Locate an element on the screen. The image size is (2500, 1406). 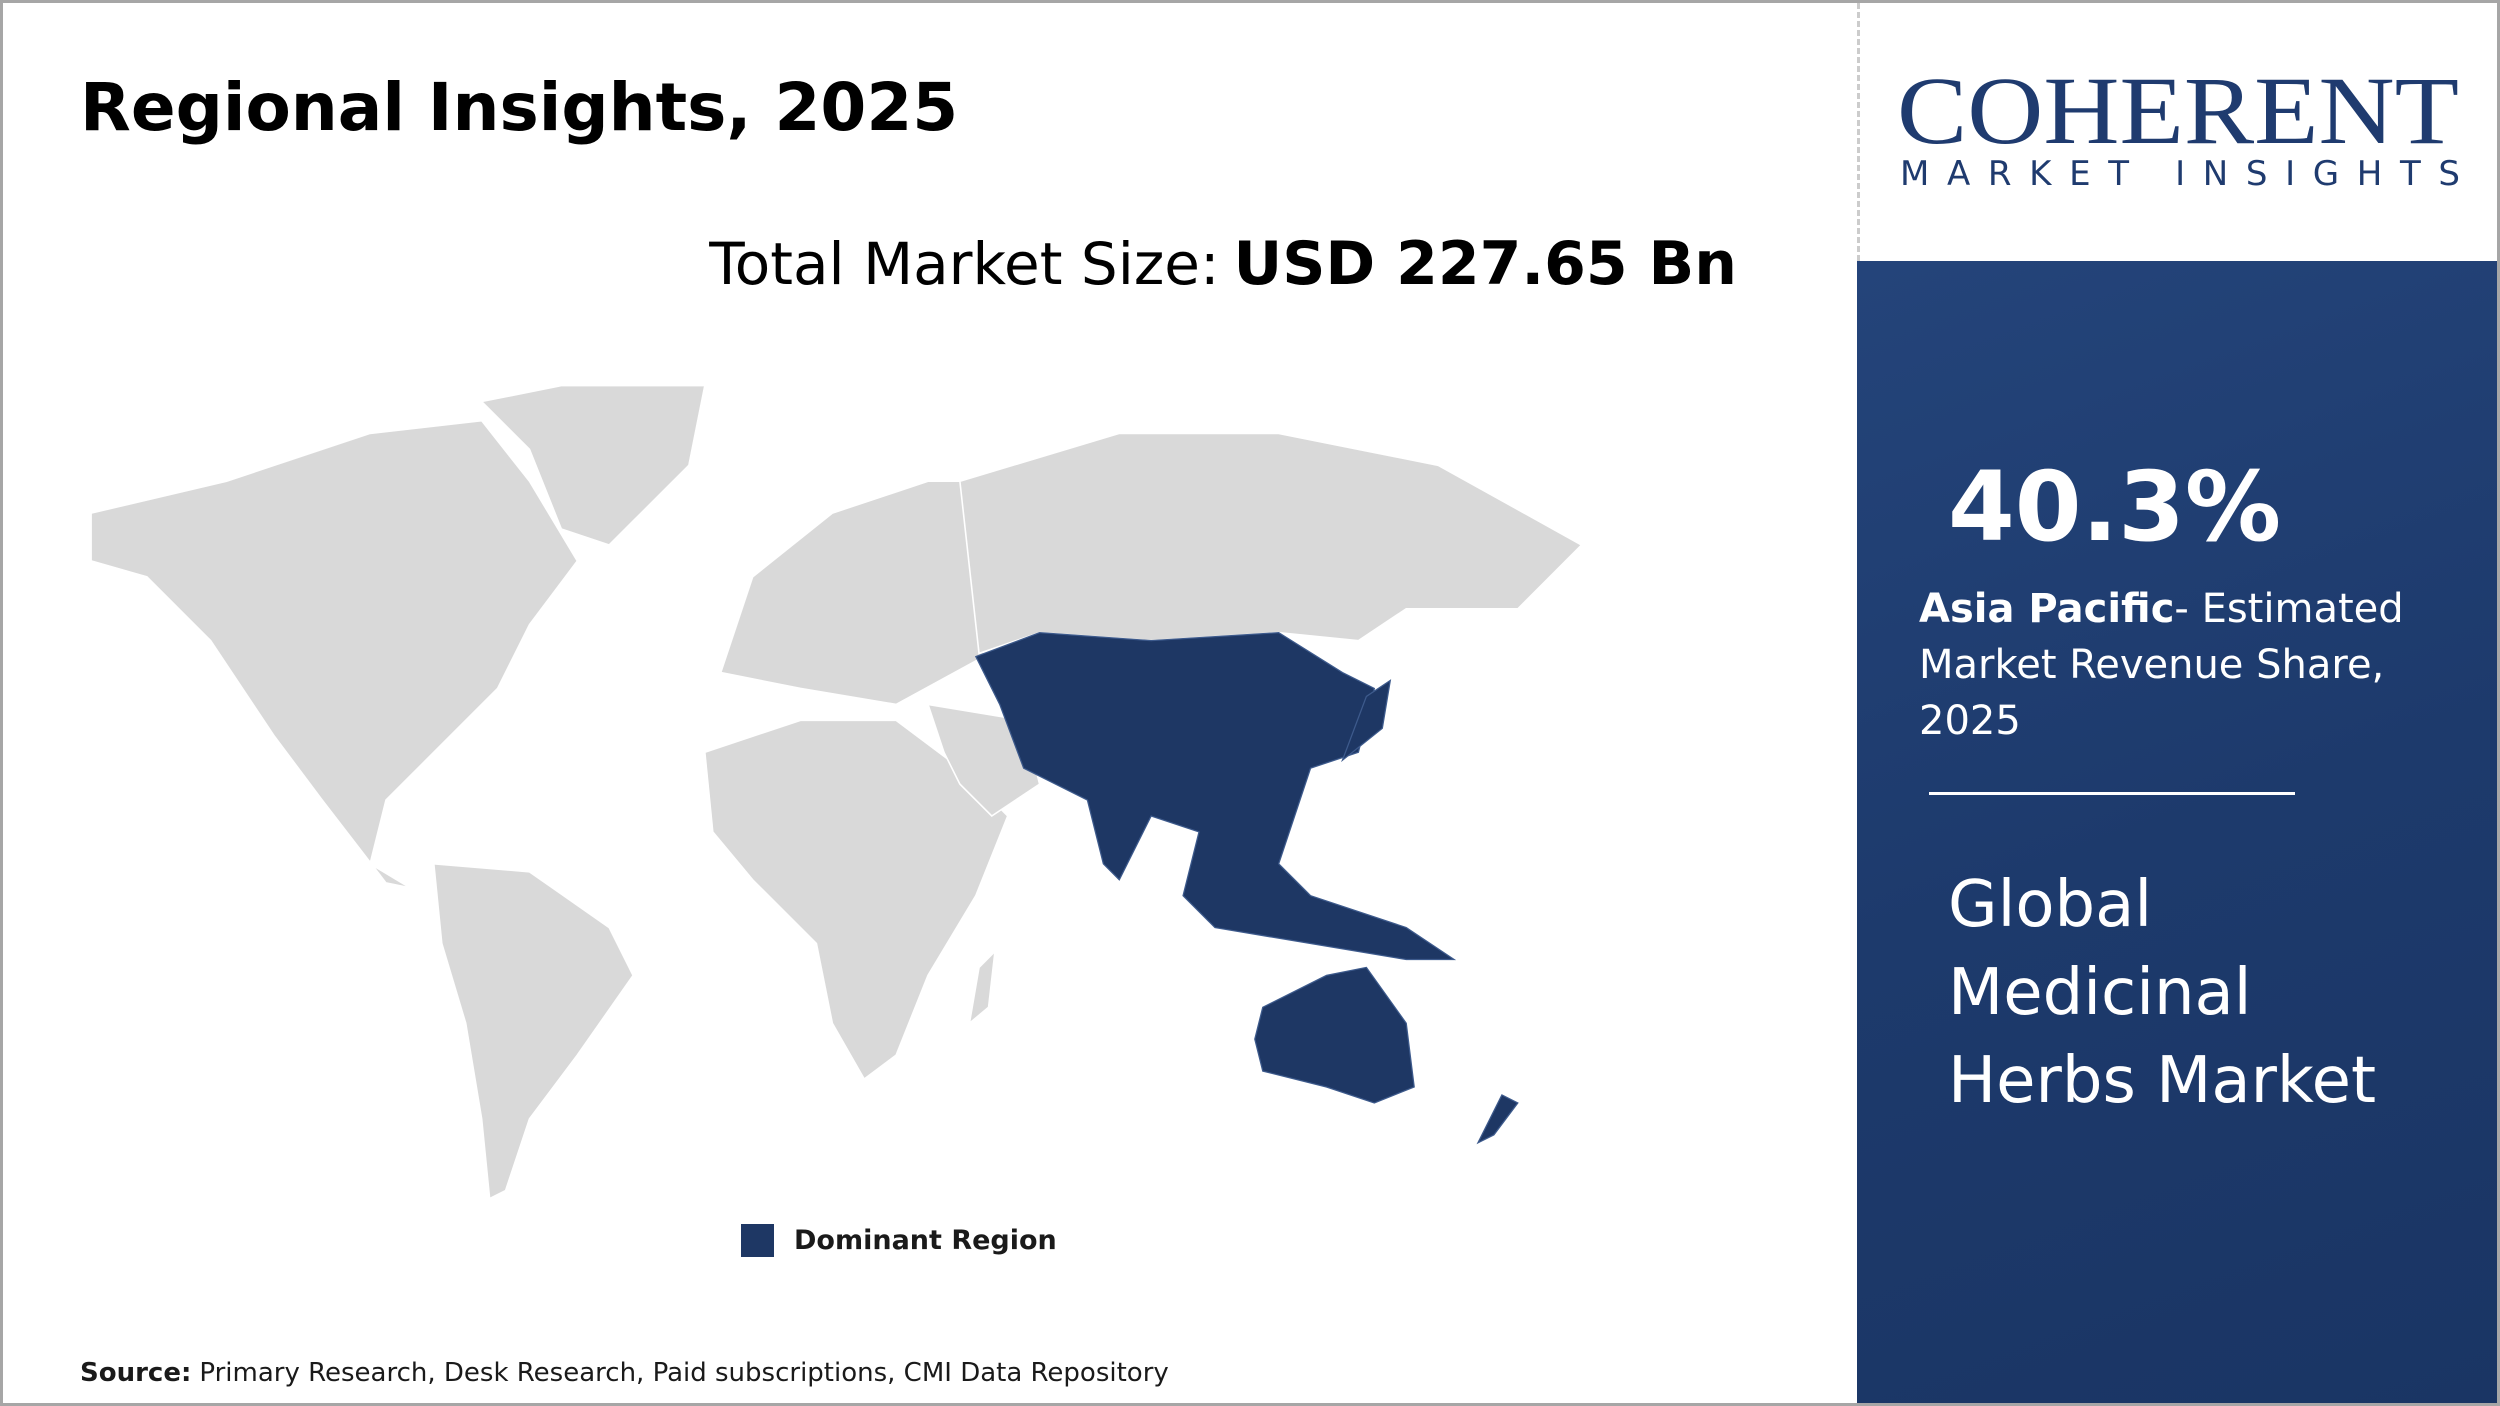
share-value: 40.3% is located at coordinates (2115, 507).